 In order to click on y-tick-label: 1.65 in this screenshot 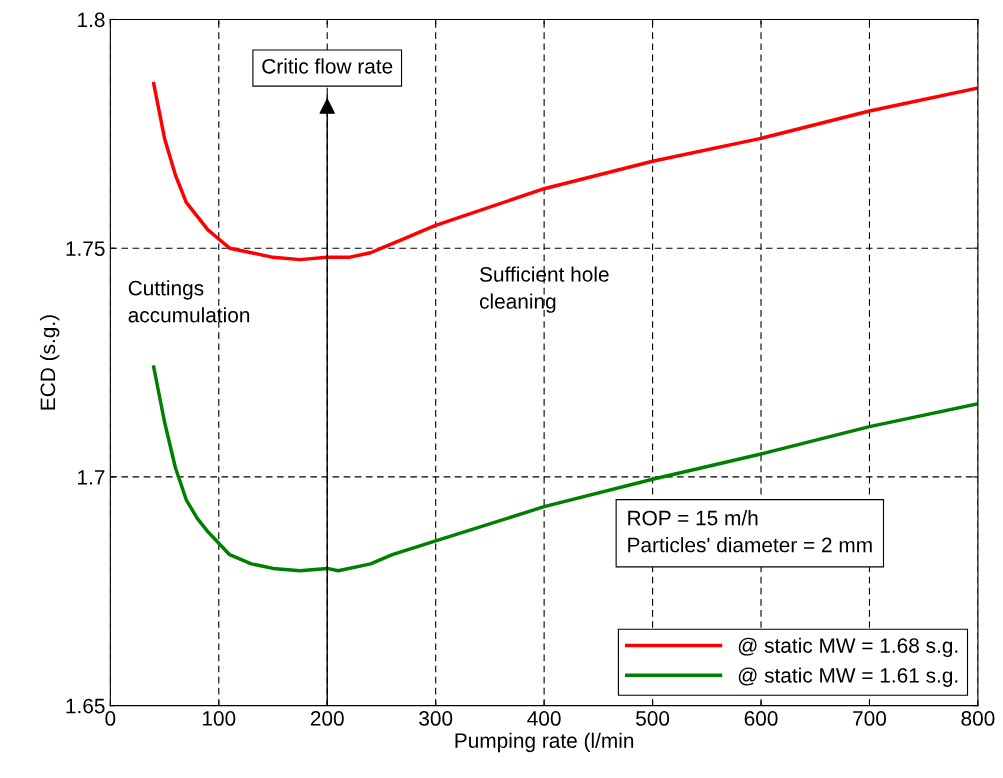, I will do `click(85, 706)`.